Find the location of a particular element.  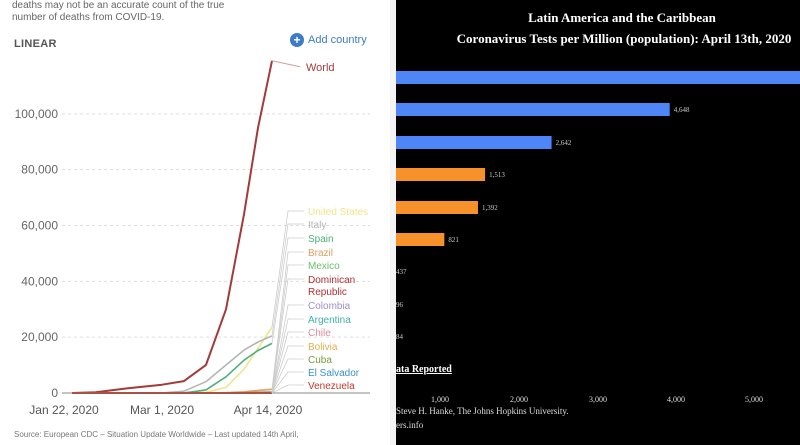

bar-value-label: 2,642 is located at coordinates (564, 143).